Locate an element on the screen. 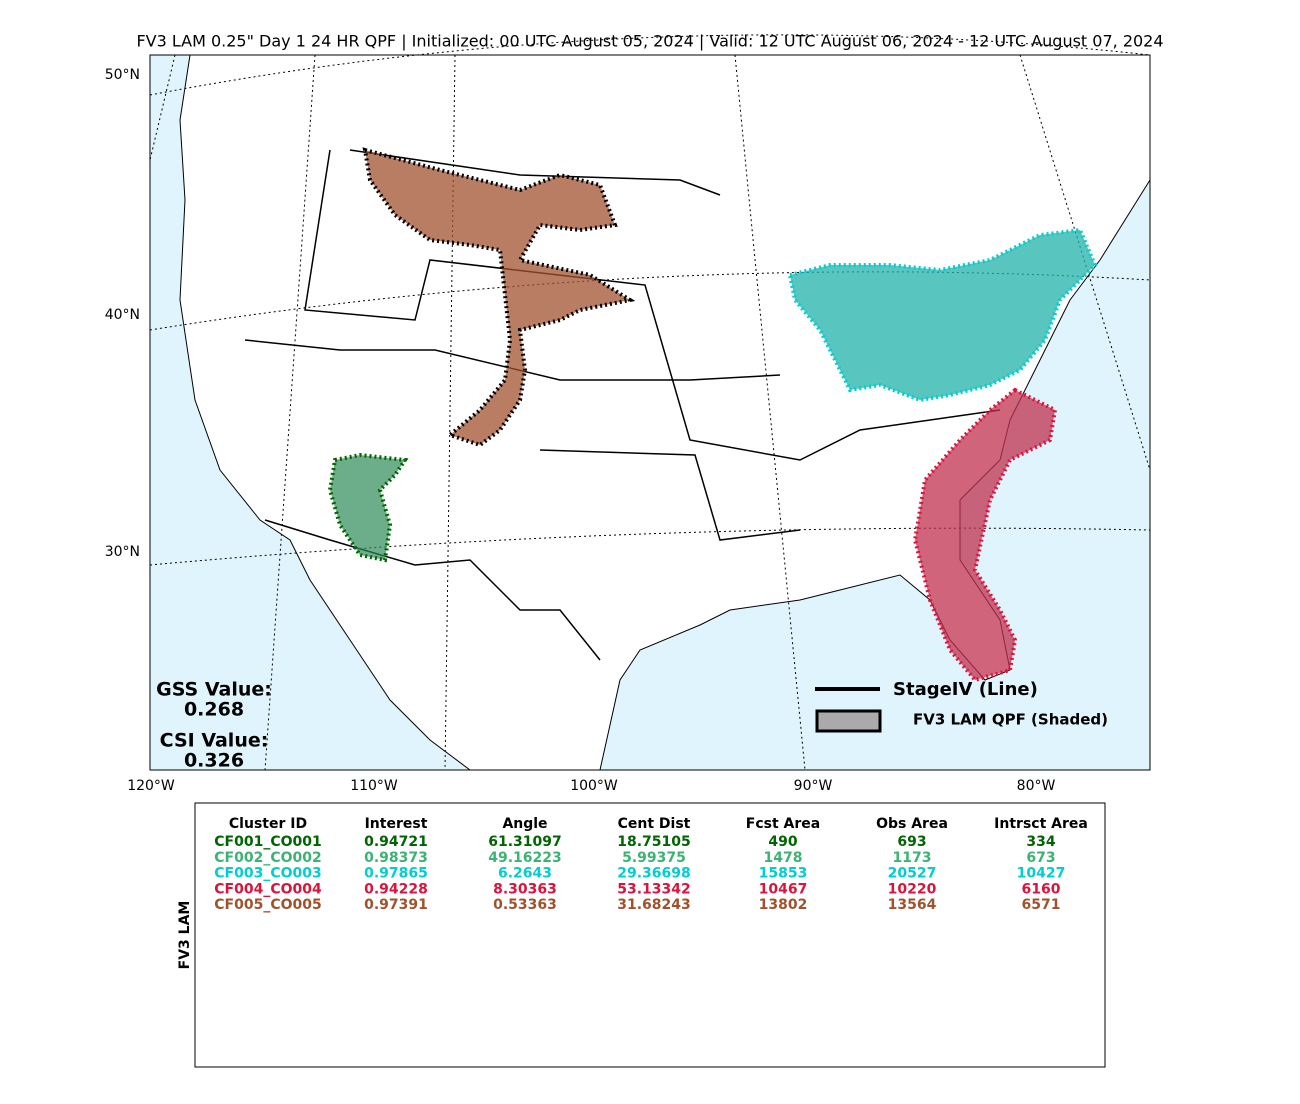 This screenshot has height=1104, width=1300. table-cell: CF001_CO001 is located at coordinates (267, 842).